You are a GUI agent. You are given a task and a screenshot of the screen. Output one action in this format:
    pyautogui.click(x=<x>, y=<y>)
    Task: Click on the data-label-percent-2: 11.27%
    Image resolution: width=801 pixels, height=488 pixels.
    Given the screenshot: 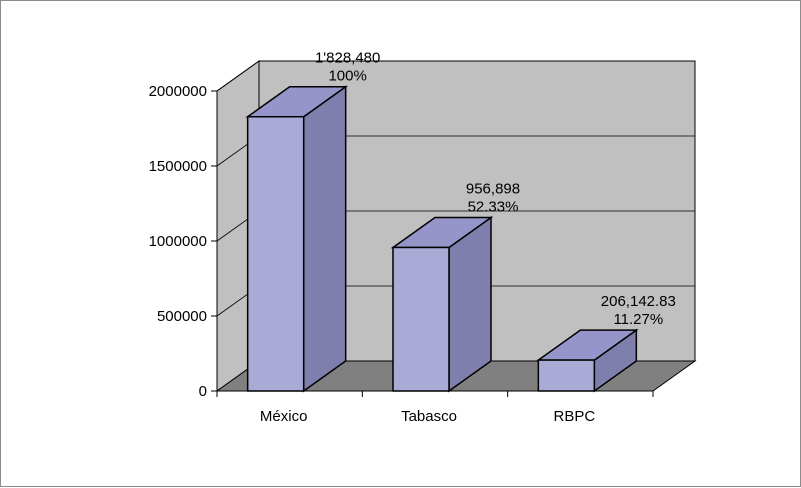 What is the action you would take?
    pyautogui.click(x=638, y=319)
    